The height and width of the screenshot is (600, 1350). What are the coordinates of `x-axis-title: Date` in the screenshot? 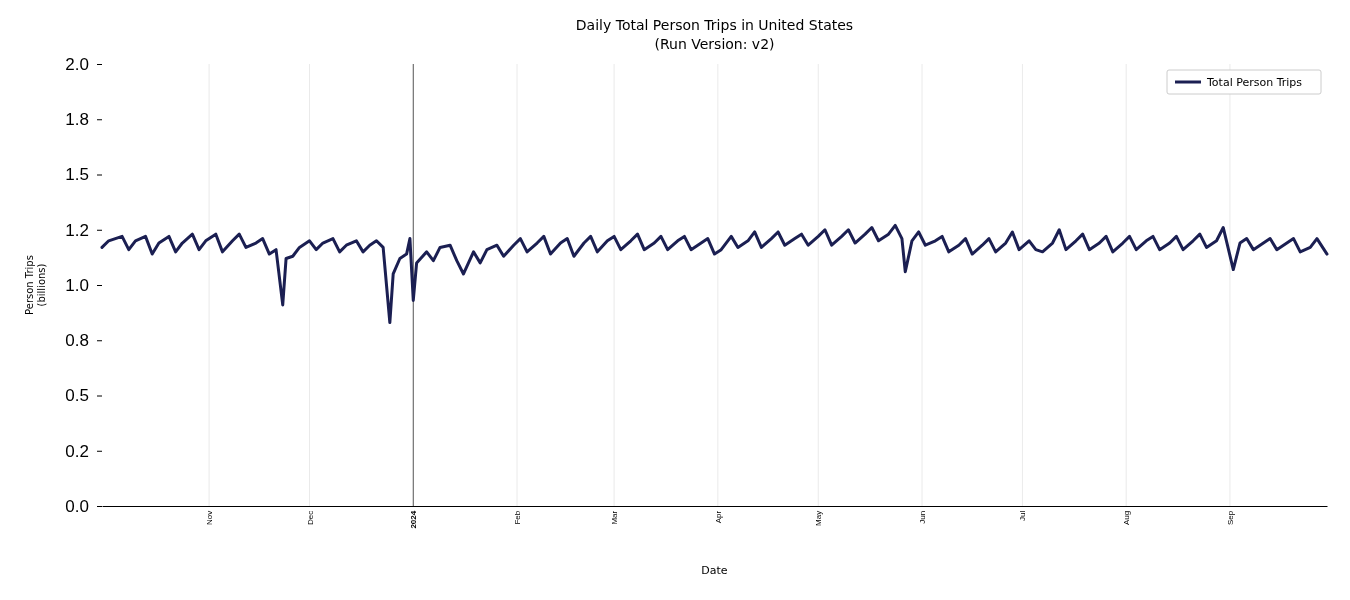 It's located at (714, 570).